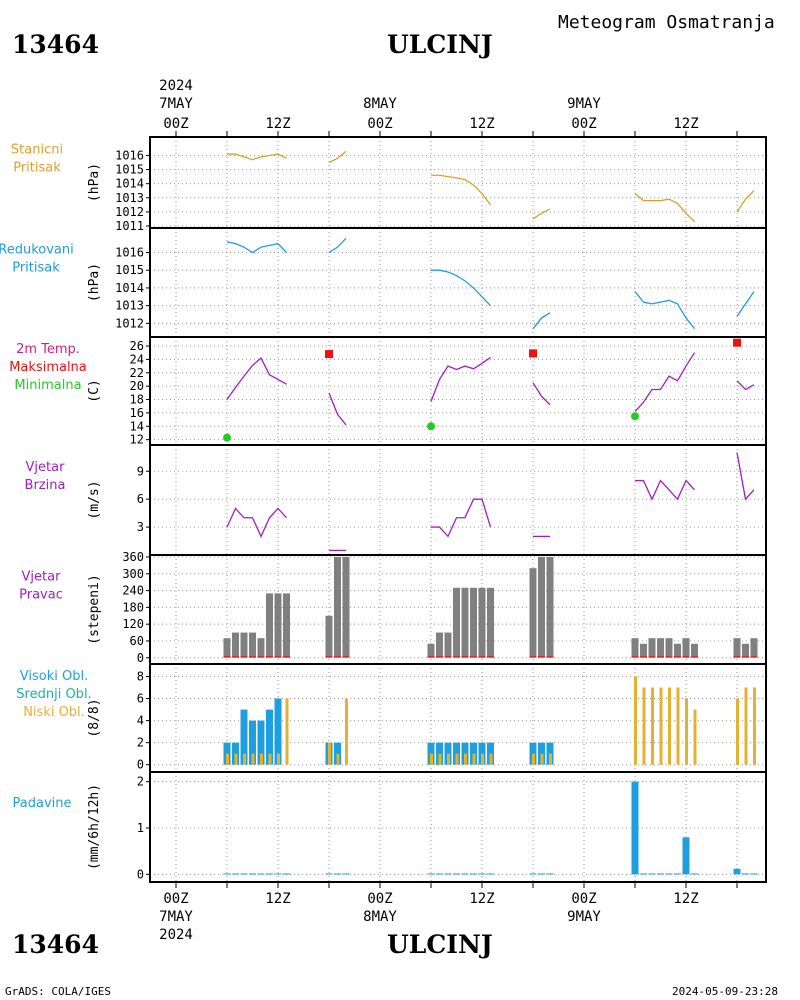 The width and height of the screenshot is (800, 1000). Describe the element at coordinates (137, 346) in the screenshot. I see `y-tick-label: 26` at that location.